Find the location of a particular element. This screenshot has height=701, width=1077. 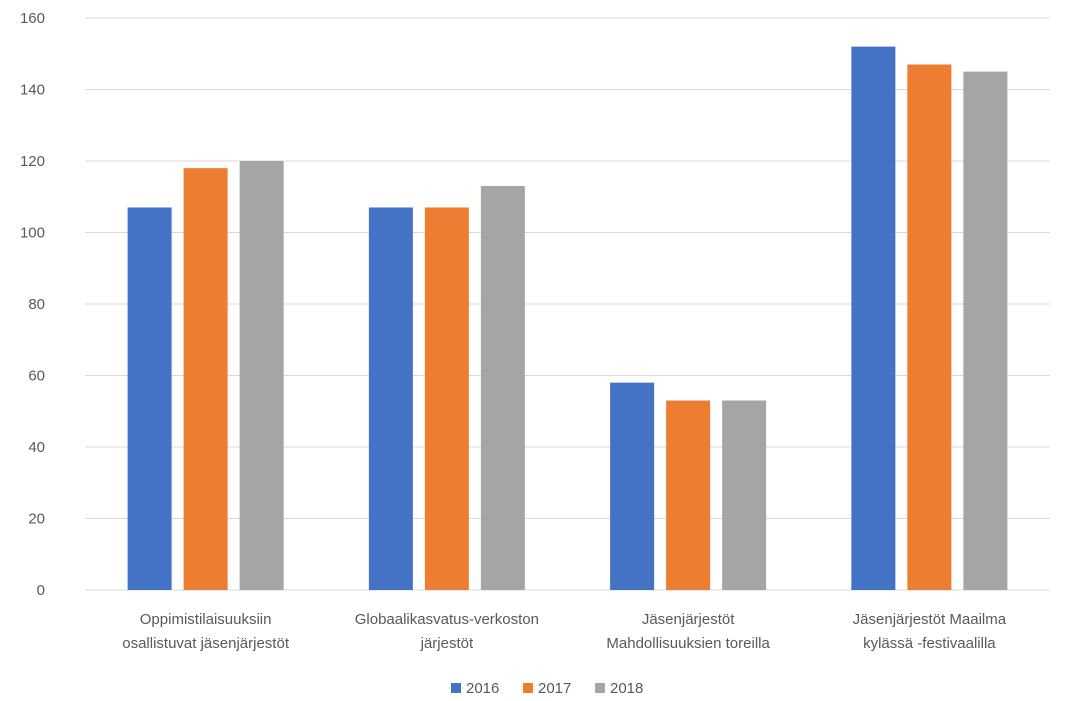

bar-2016-cat2 is located at coordinates (390, 398).